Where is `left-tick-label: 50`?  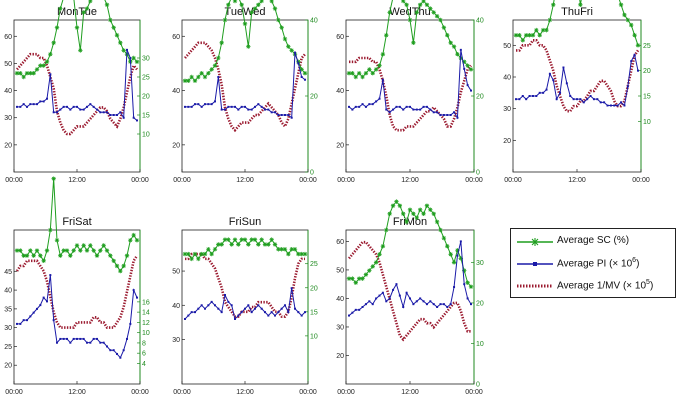 left-tick-label: 50 is located at coordinates (507, 46).